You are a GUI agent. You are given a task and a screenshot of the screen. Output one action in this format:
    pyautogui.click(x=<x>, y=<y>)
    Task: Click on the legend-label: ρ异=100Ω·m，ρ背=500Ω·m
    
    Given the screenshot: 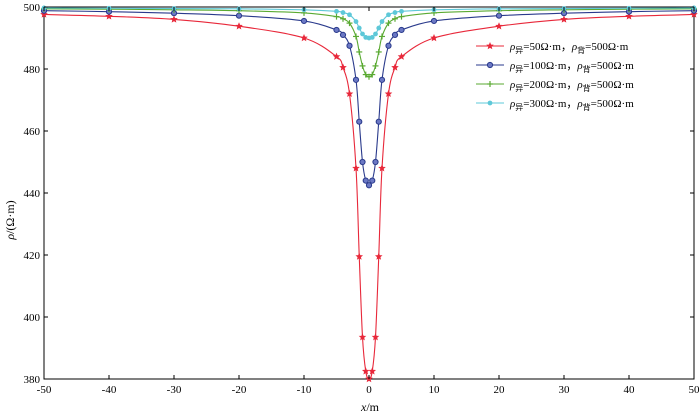 What is the action you would take?
    pyautogui.click(x=571, y=67)
    